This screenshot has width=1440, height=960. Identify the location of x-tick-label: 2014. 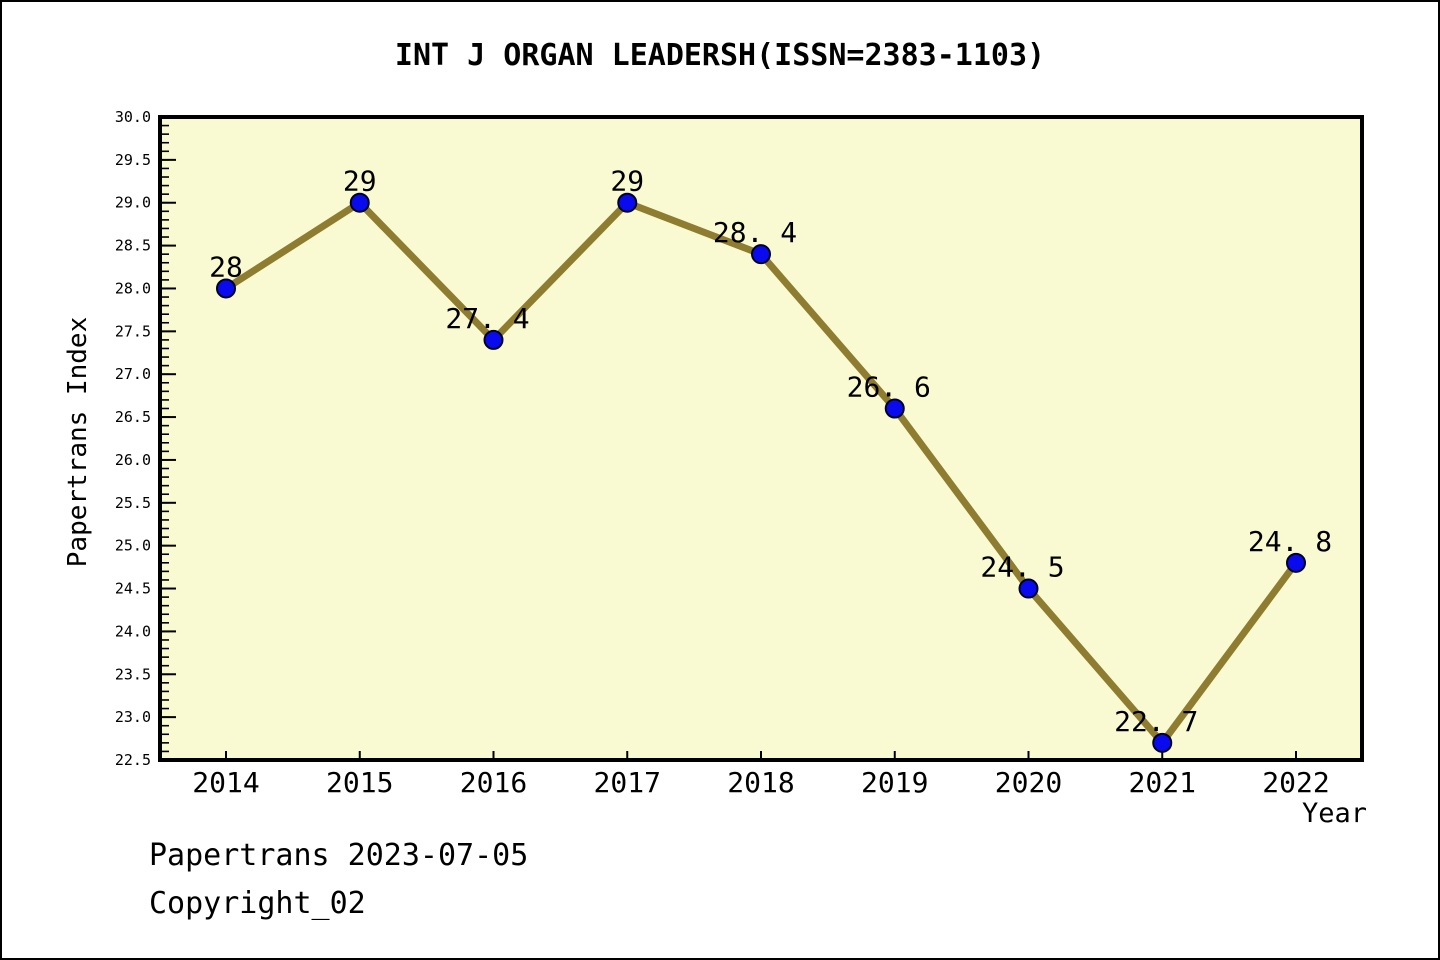
(225, 782).